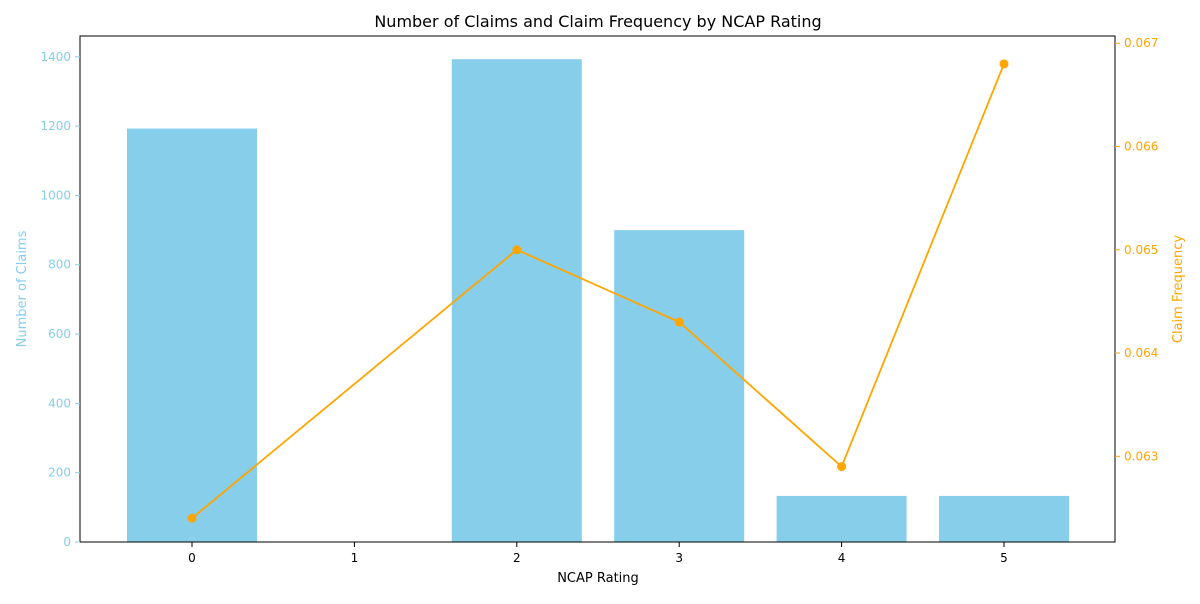 This screenshot has width=1200, height=604. Describe the element at coordinates (55, 195) in the screenshot. I see `left-y-tick-label: 1000` at that location.